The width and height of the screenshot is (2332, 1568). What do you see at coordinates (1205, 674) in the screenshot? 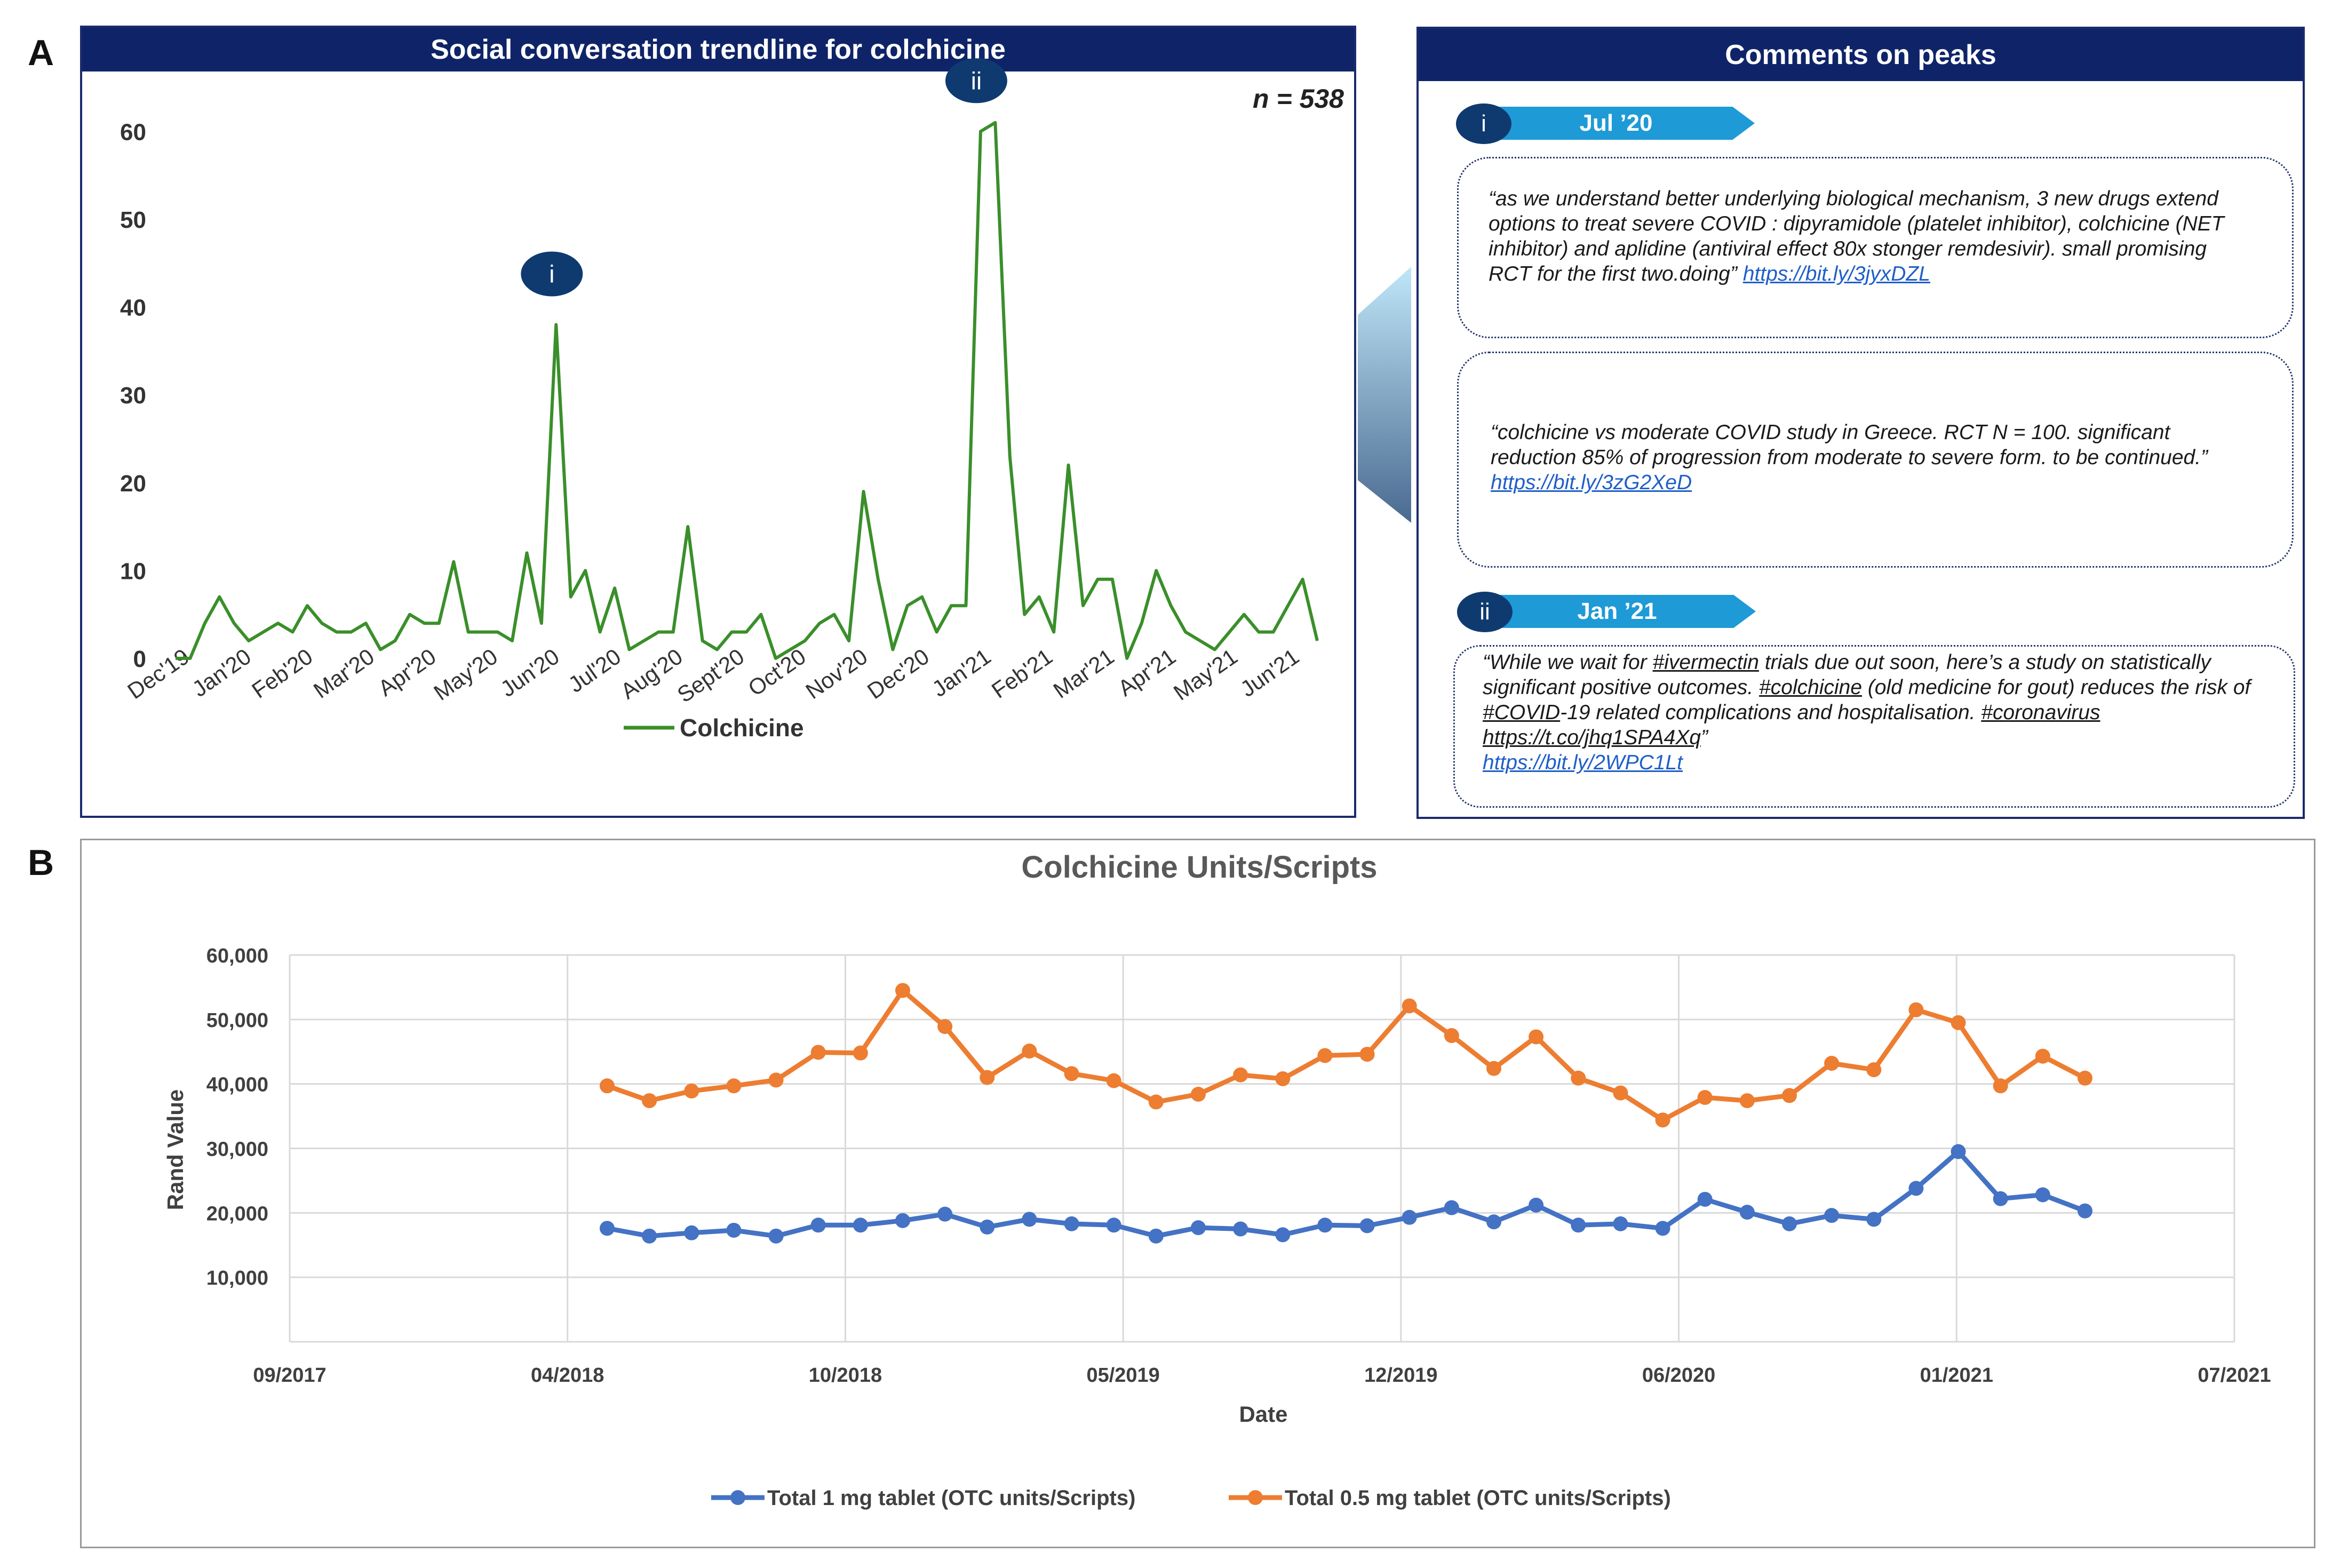
I see `x-tick-label: May'21` at bounding box center [1205, 674].